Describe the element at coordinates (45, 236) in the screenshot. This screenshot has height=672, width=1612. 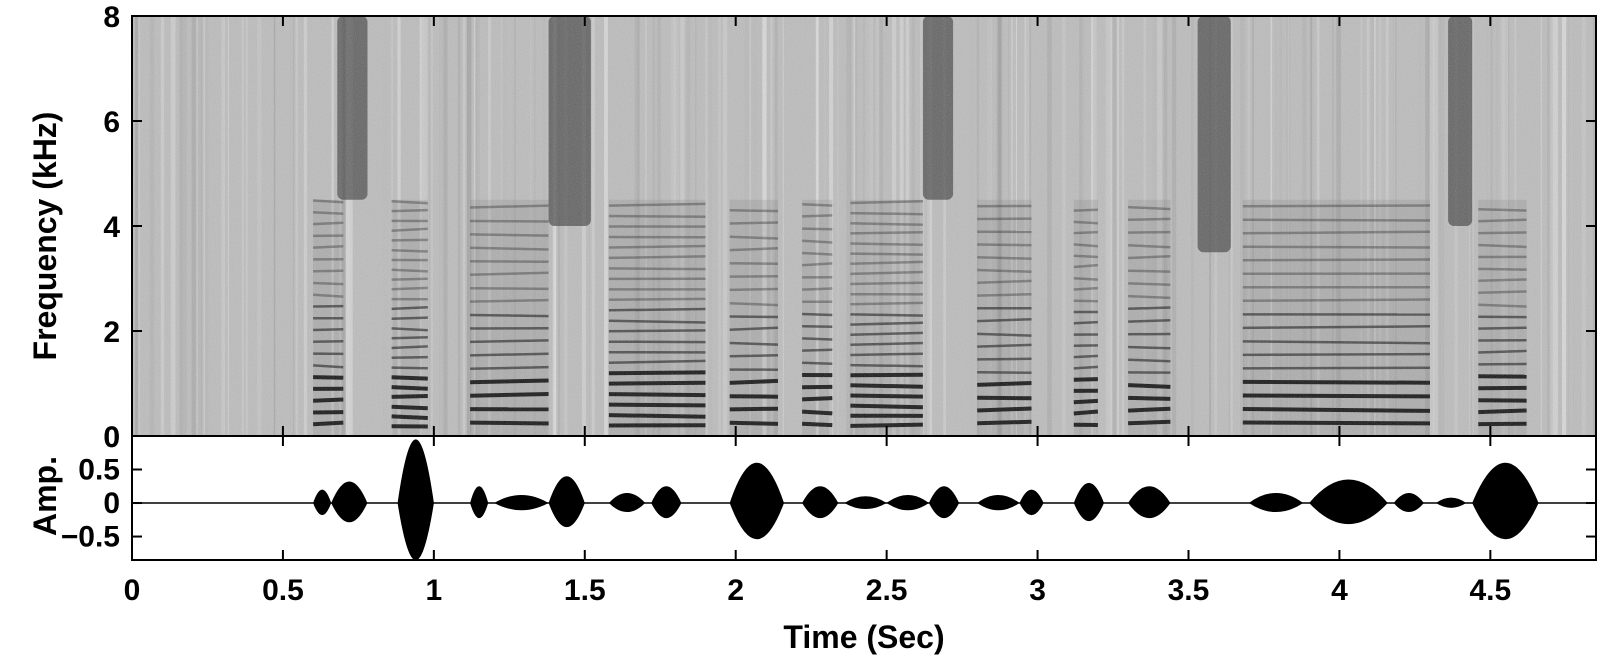
I see `spectrogram-ylabel: Frequency (kHz)` at that location.